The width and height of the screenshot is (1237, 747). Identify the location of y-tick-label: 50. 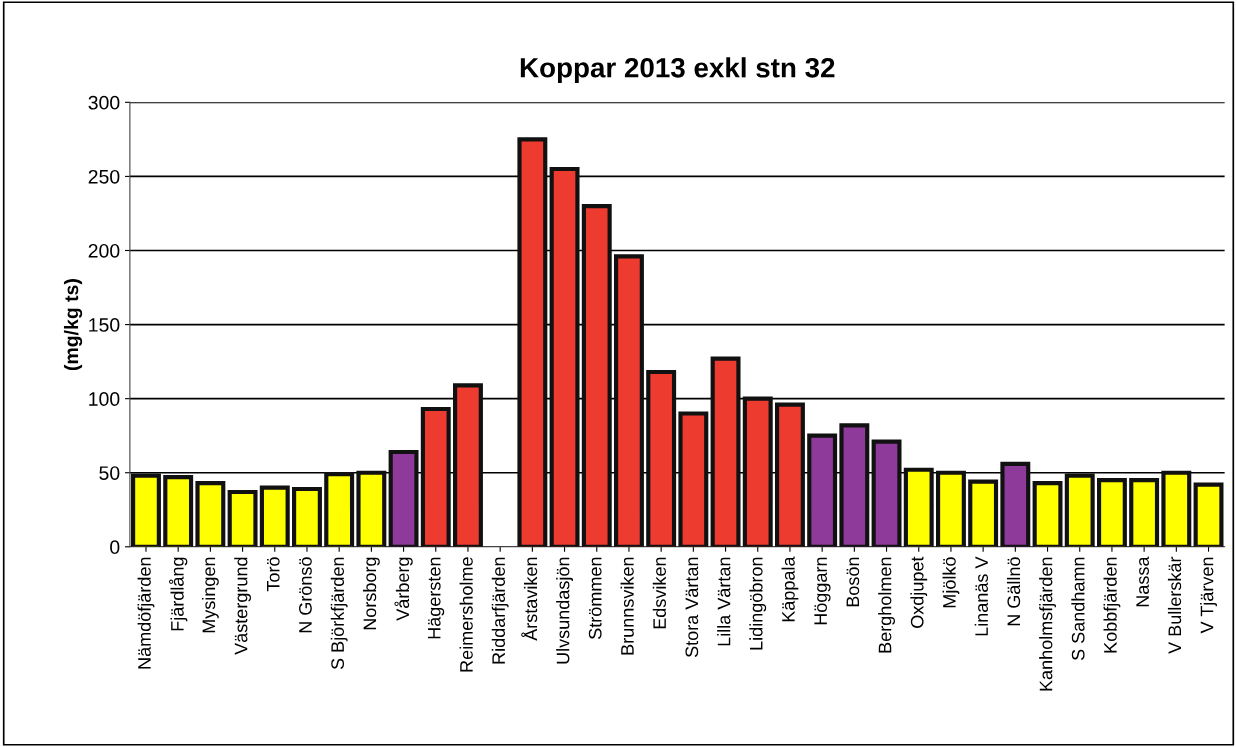
(109, 473).